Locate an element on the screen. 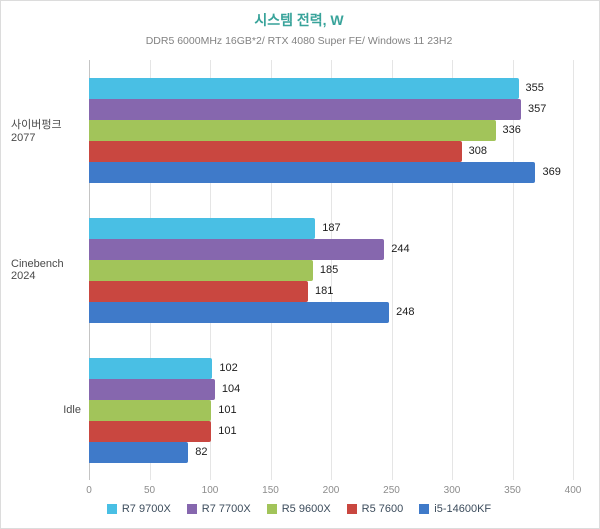 The width and height of the screenshot is (600, 529). legend-item-r7-9700x: R7 9700X is located at coordinates (138, 509).